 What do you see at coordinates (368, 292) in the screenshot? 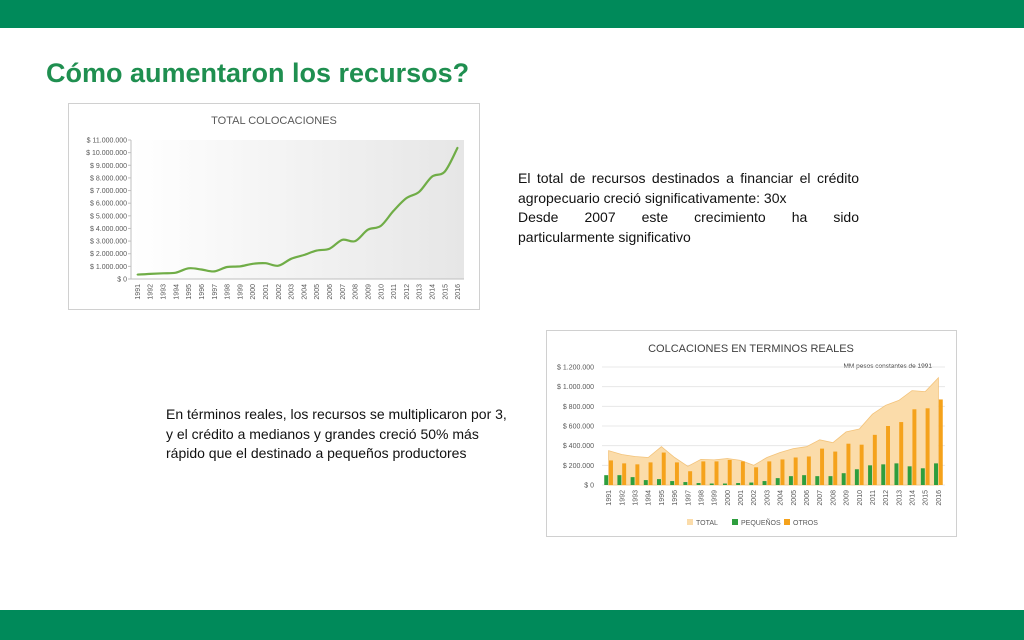
I see `chart1-x-tick-label: 2009` at bounding box center [368, 292].